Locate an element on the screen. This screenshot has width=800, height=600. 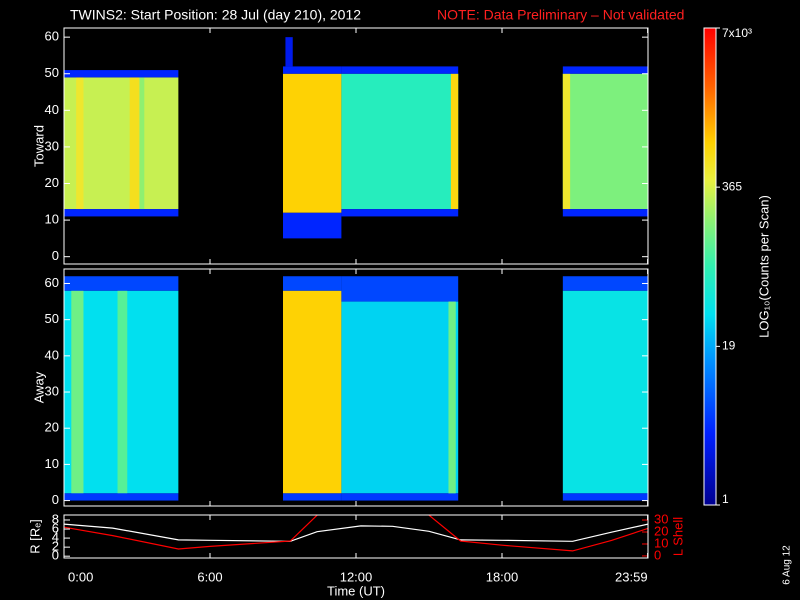
y-axis-label: Away is located at coordinates (38, 387).